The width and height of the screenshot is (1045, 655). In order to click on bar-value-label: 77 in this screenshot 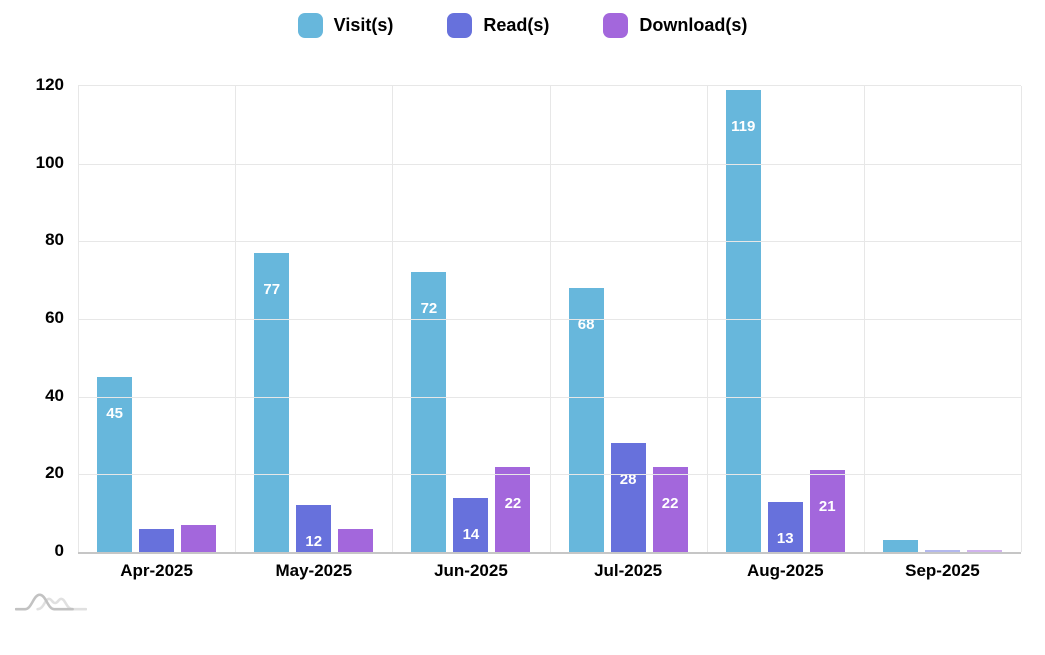, I will do `click(272, 289)`.